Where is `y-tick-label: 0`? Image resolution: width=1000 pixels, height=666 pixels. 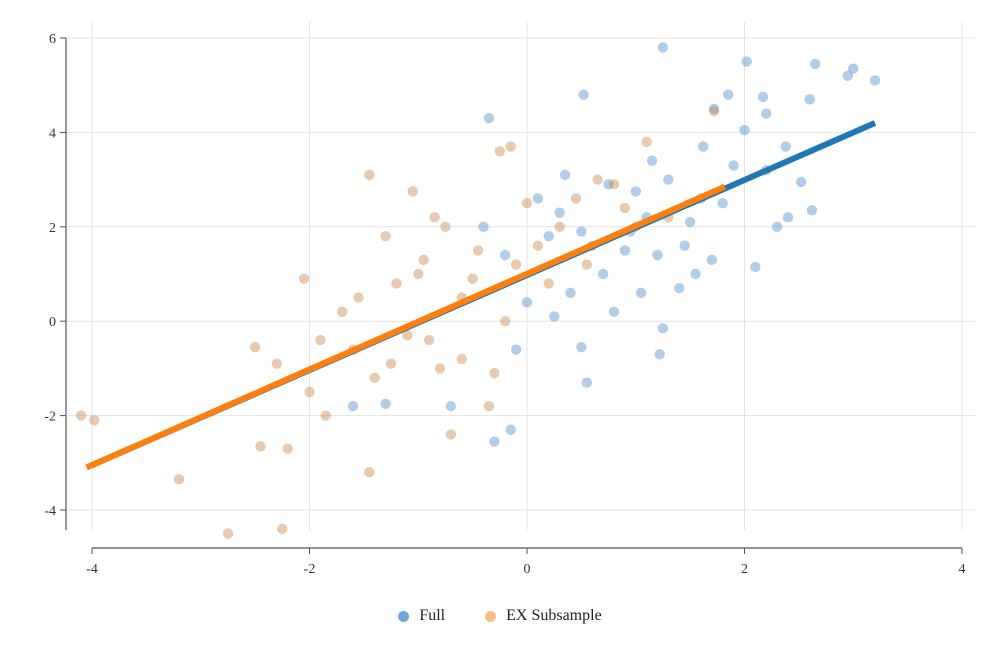
y-tick-label: 0 is located at coordinates (52, 322).